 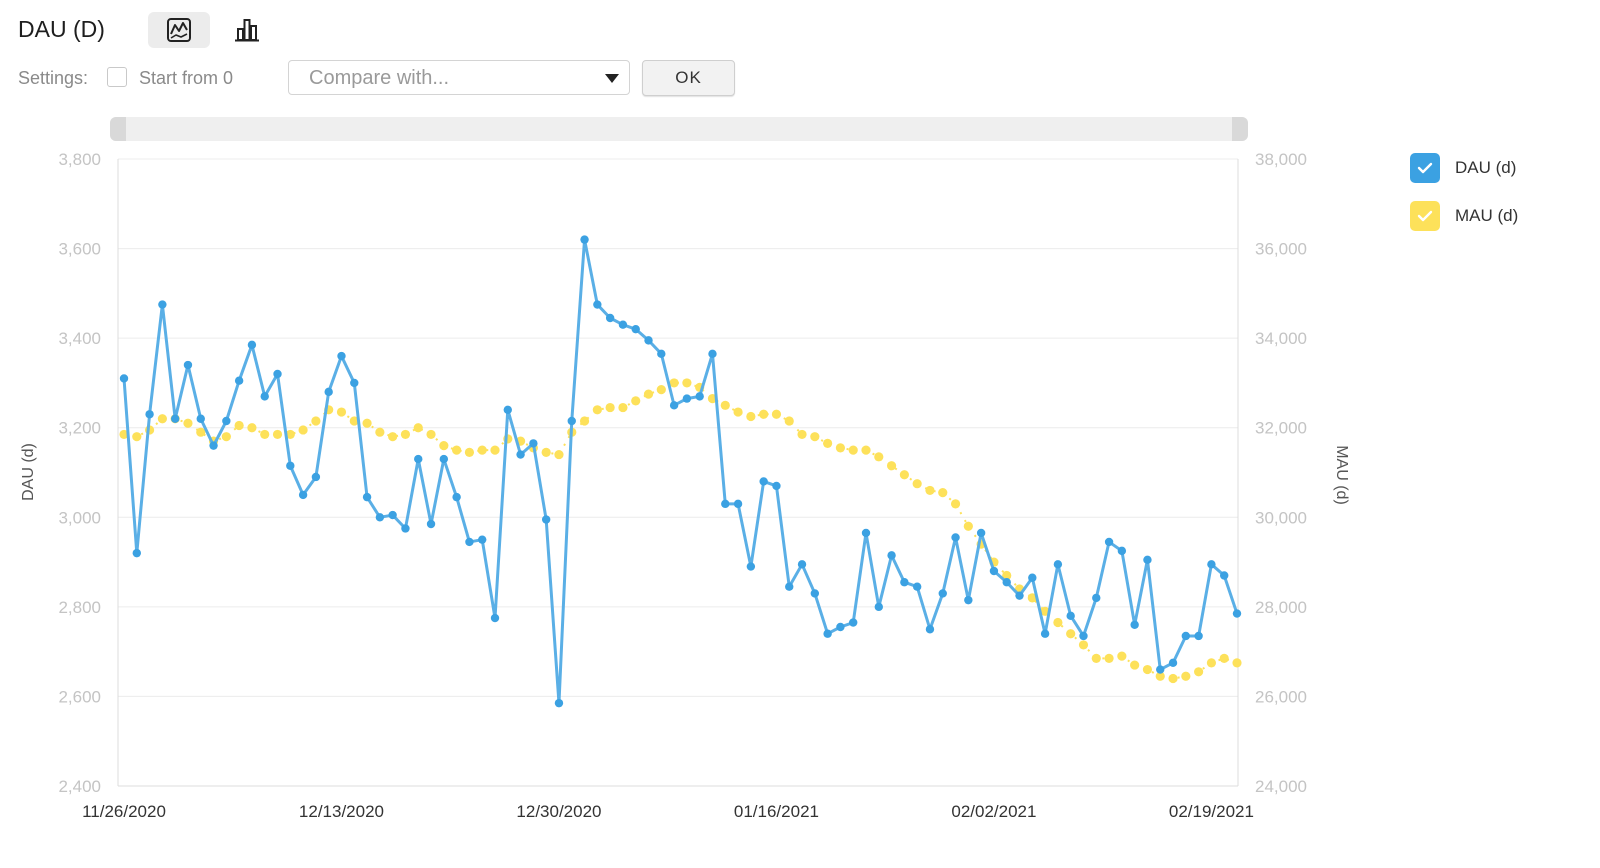 I want to click on y2-tick-label: 30,000, so click(x=1281, y=517).